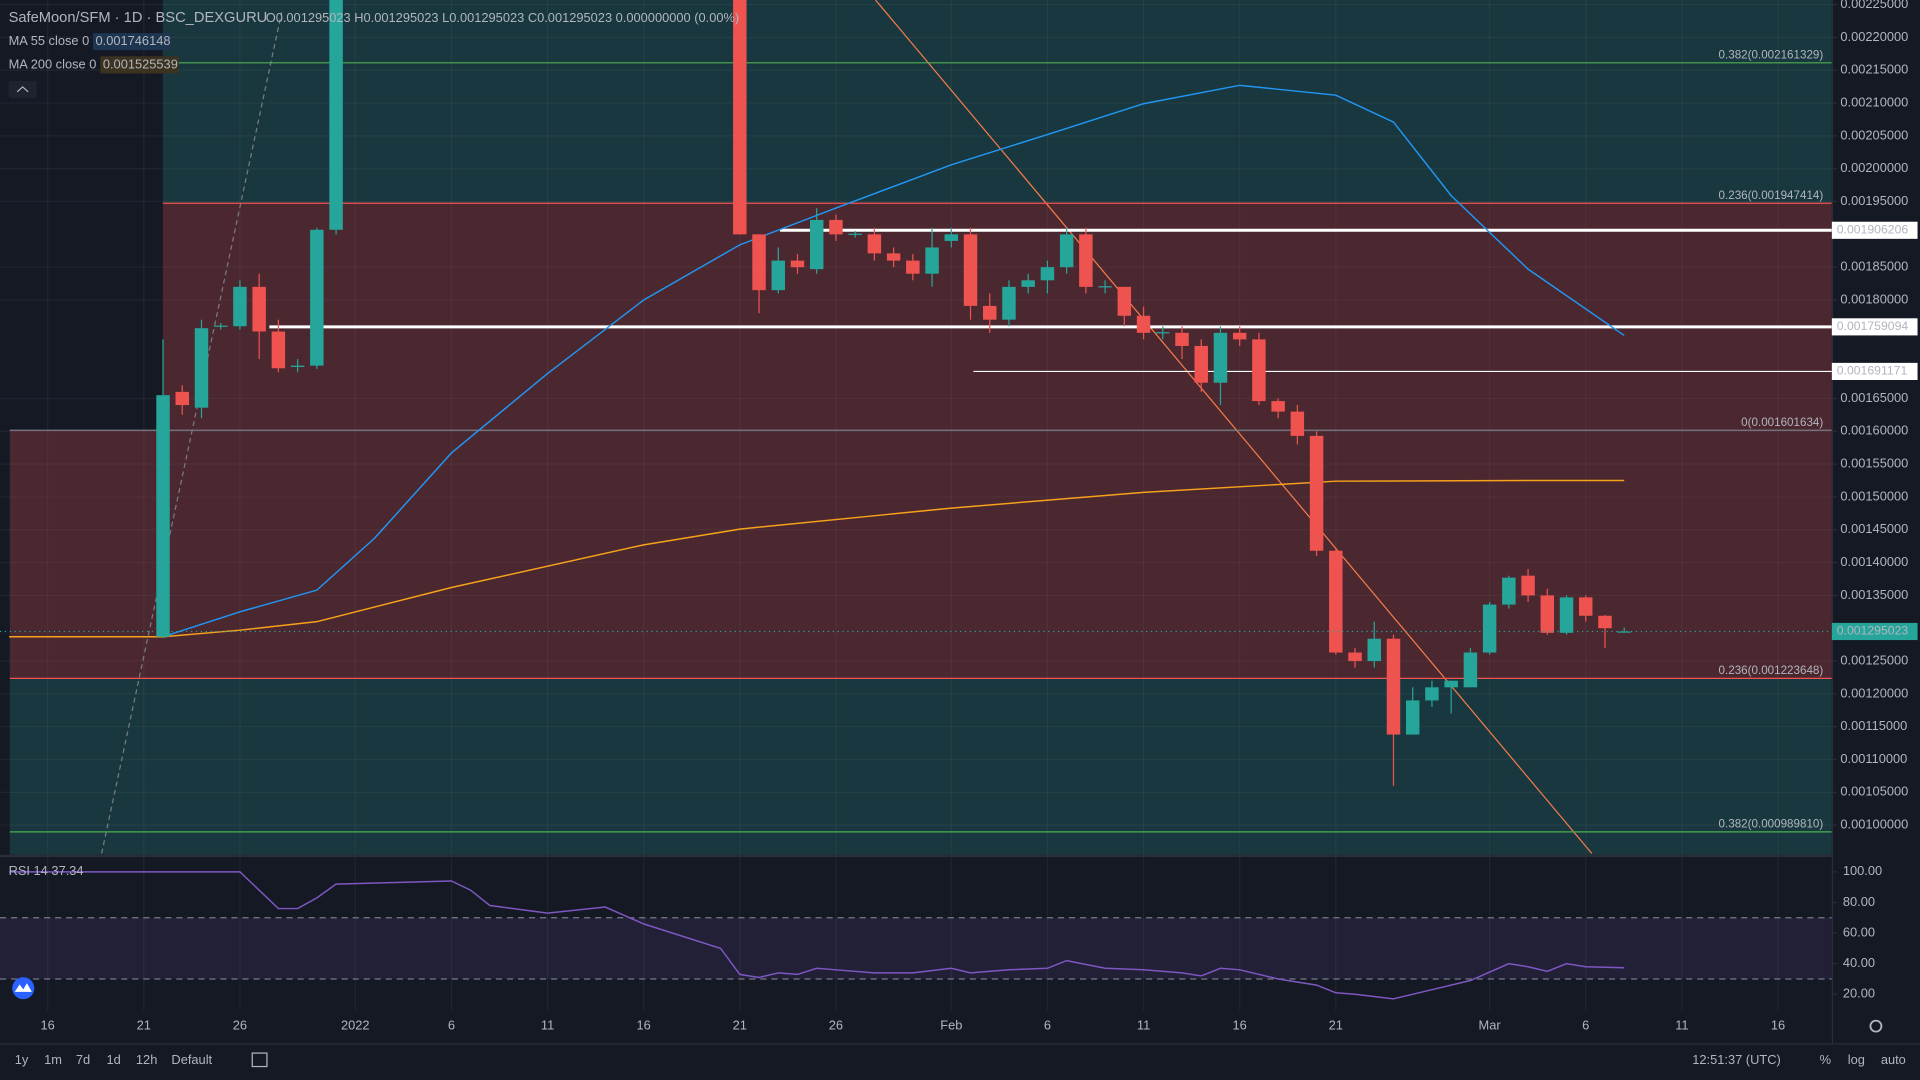 This screenshot has height=1080, width=1920. What do you see at coordinates (1771, 670) in the screenshot?
I see `fib-label: 0.236(0.001223648)` at bounding box center [1771, 670].